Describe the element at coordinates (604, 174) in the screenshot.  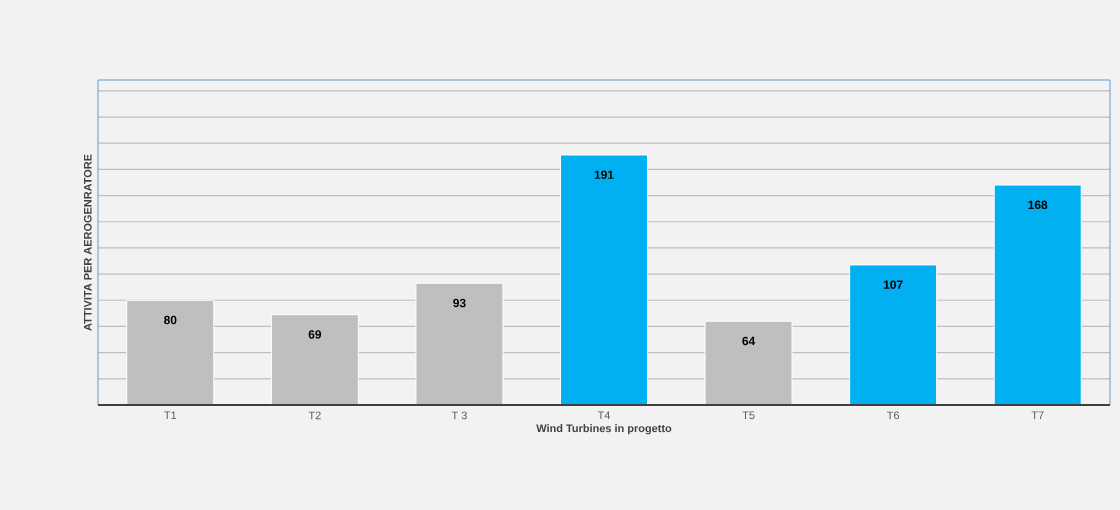
I see `data-label: 191` at that location.